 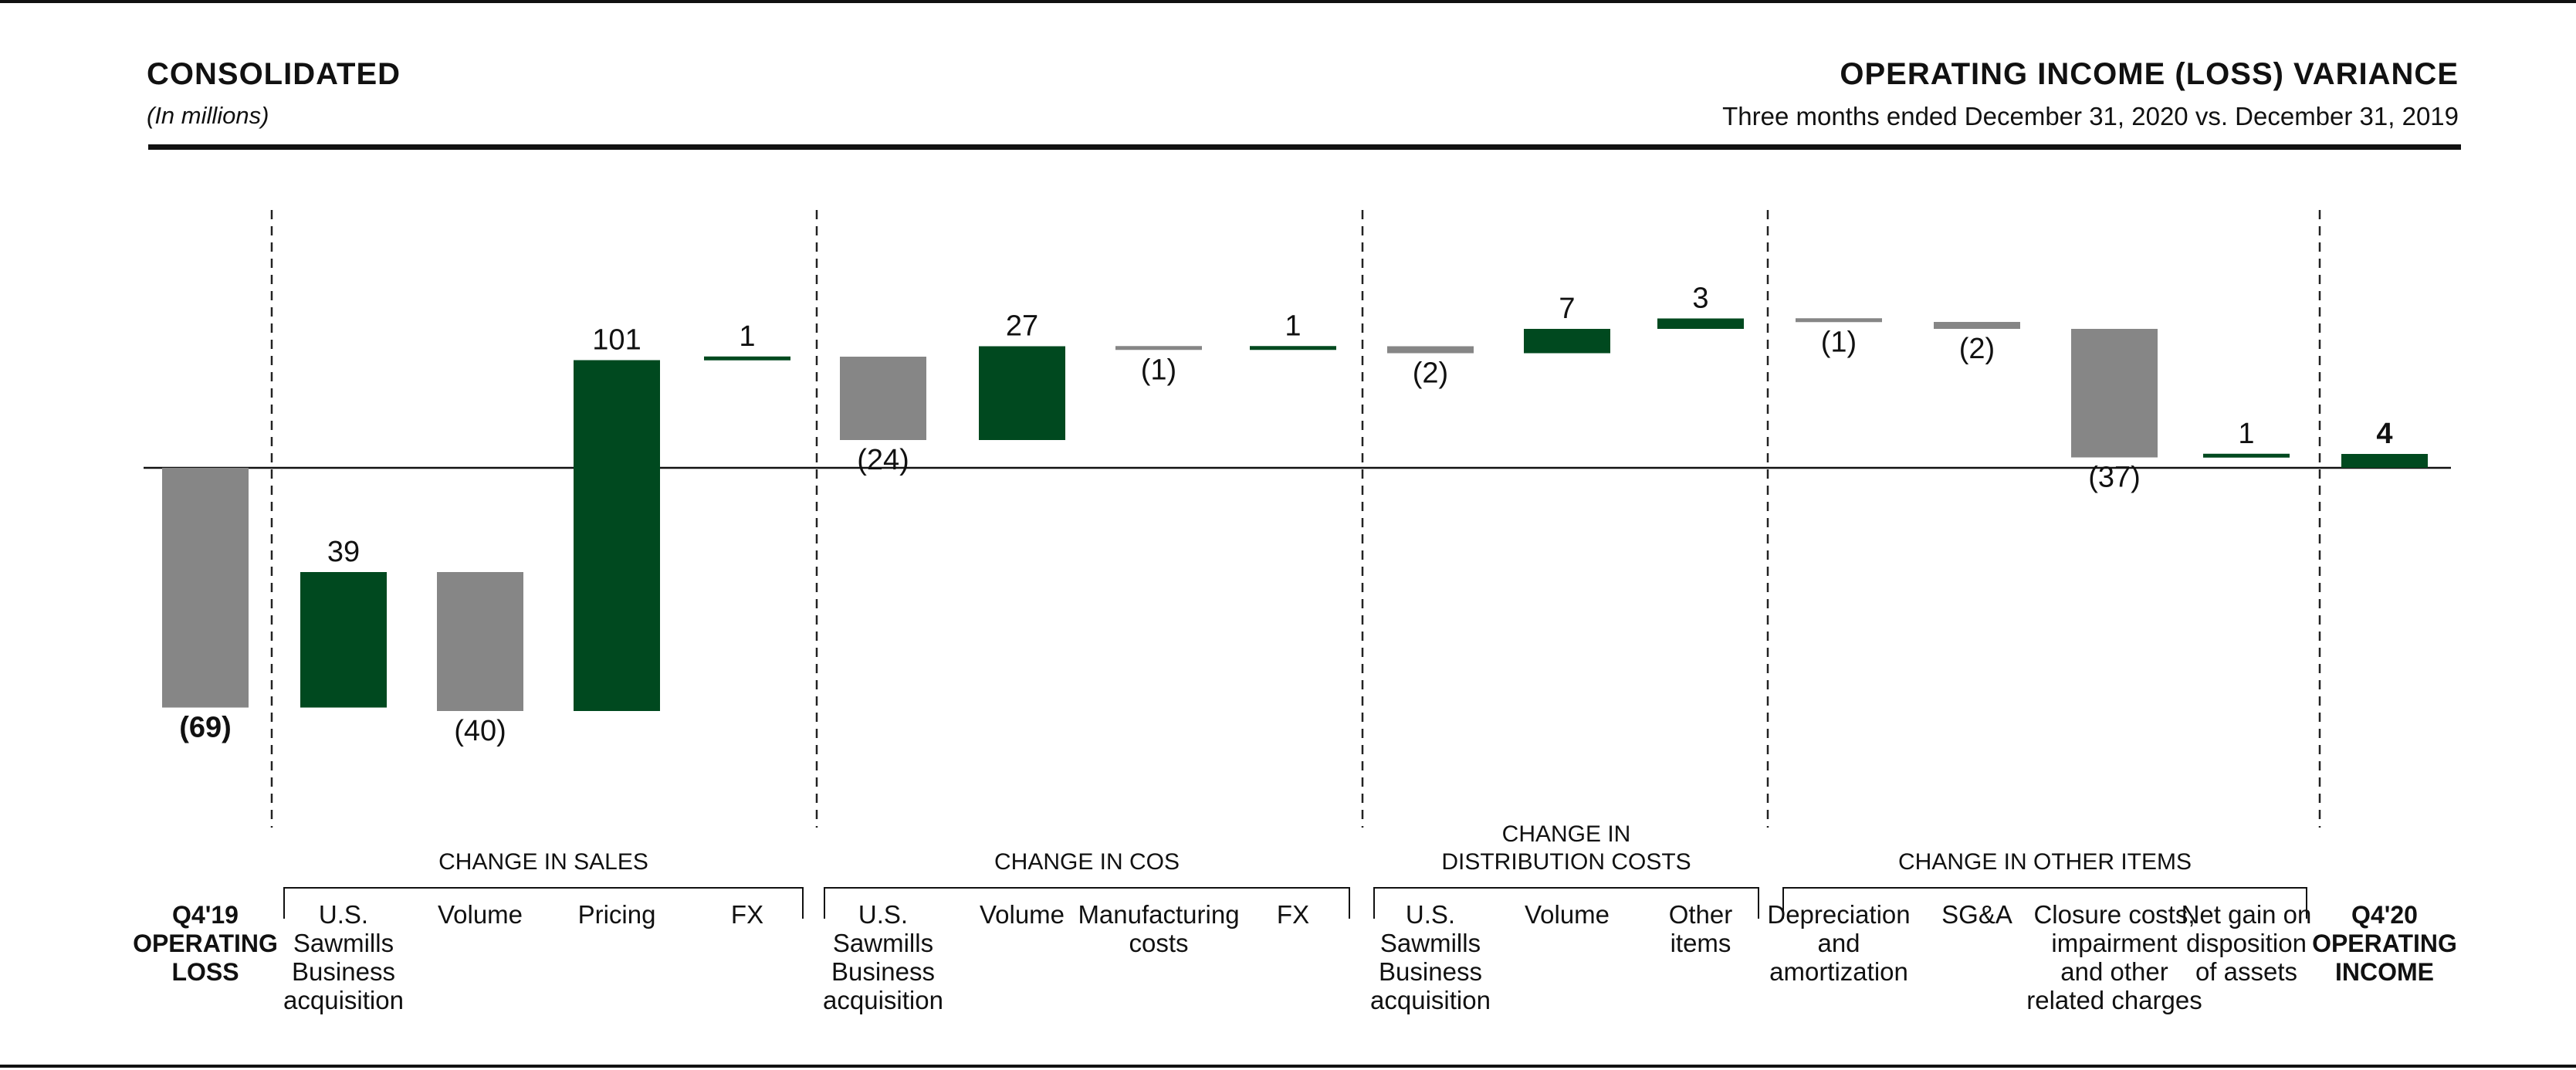 What do you see at coordinates (1158, 929) in the screenshot?
I see `category-label: Manufacturing costs` at bounding box center [1158, 929].